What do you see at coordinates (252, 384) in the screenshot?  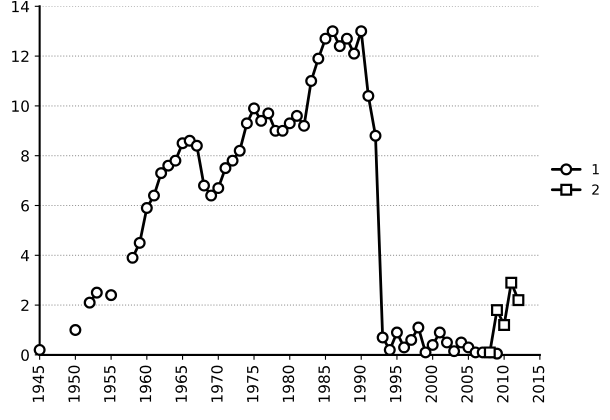 I see `x-tick-label: 1975` at bounding box center [252, 384].